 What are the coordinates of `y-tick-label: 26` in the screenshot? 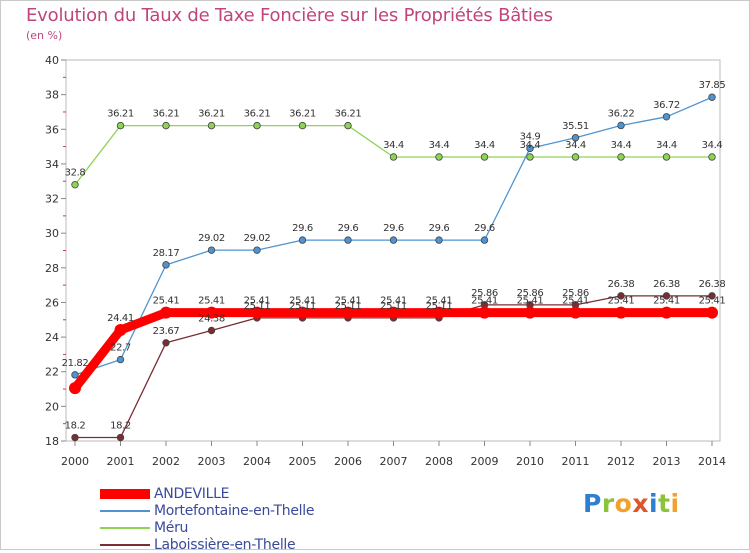 It's located at (52, 302).